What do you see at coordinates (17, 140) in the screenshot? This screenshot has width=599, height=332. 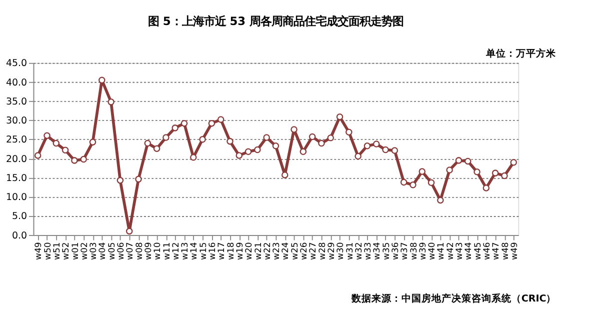 I see `y-tick-label: 25.0` at bounding box center [17, 140].